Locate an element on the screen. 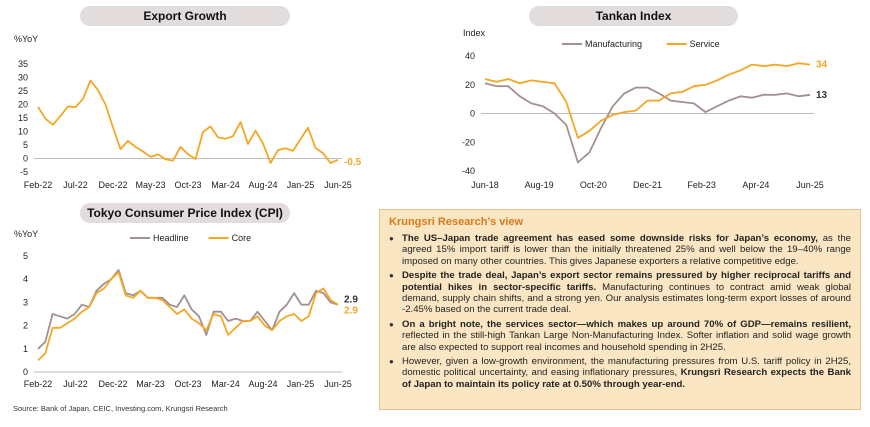 This screenshot has width=870, height=427. export-y-tick-label: 30 is located at coordinates (23, 78).